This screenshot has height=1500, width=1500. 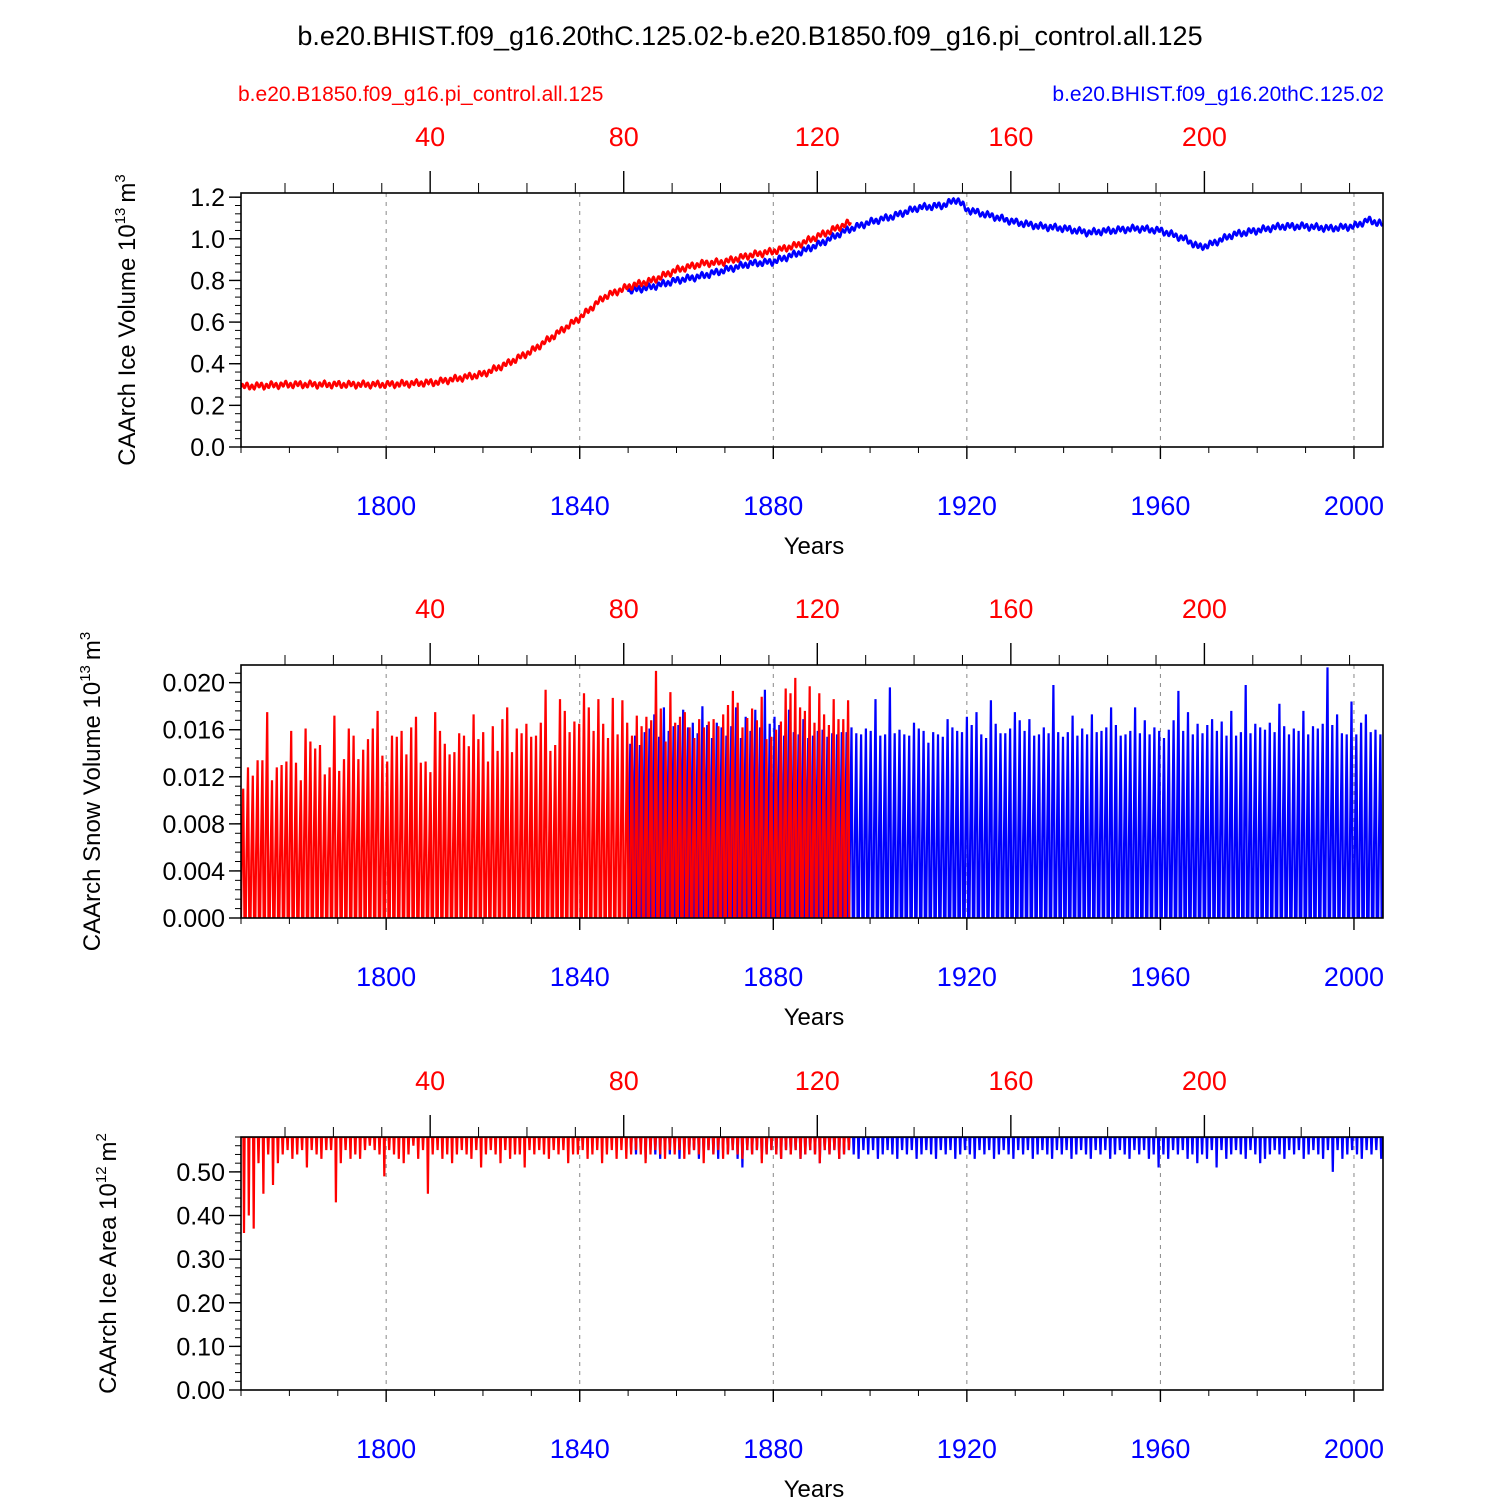 What do you see at coordinates (207, 198) in the screenshot?
I see `y-tick-label: 1.2` at bounding box center [207, 198].